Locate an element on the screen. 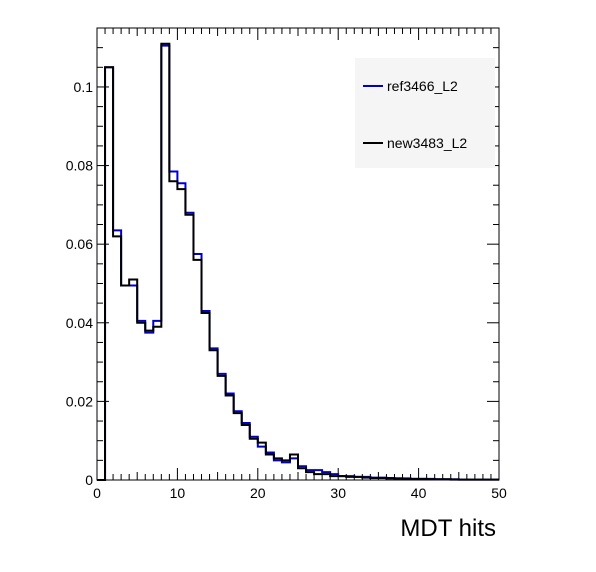 The image size is (596, 572). legend-label-new: new3483_L2 is located at coordinates (427, 143).